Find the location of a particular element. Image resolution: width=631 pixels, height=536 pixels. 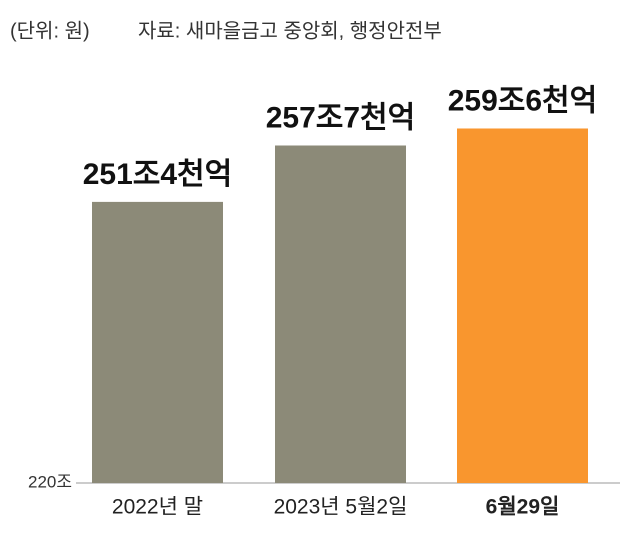

x-tick-label: 2022년 말 is located at coordinates (157, 507).